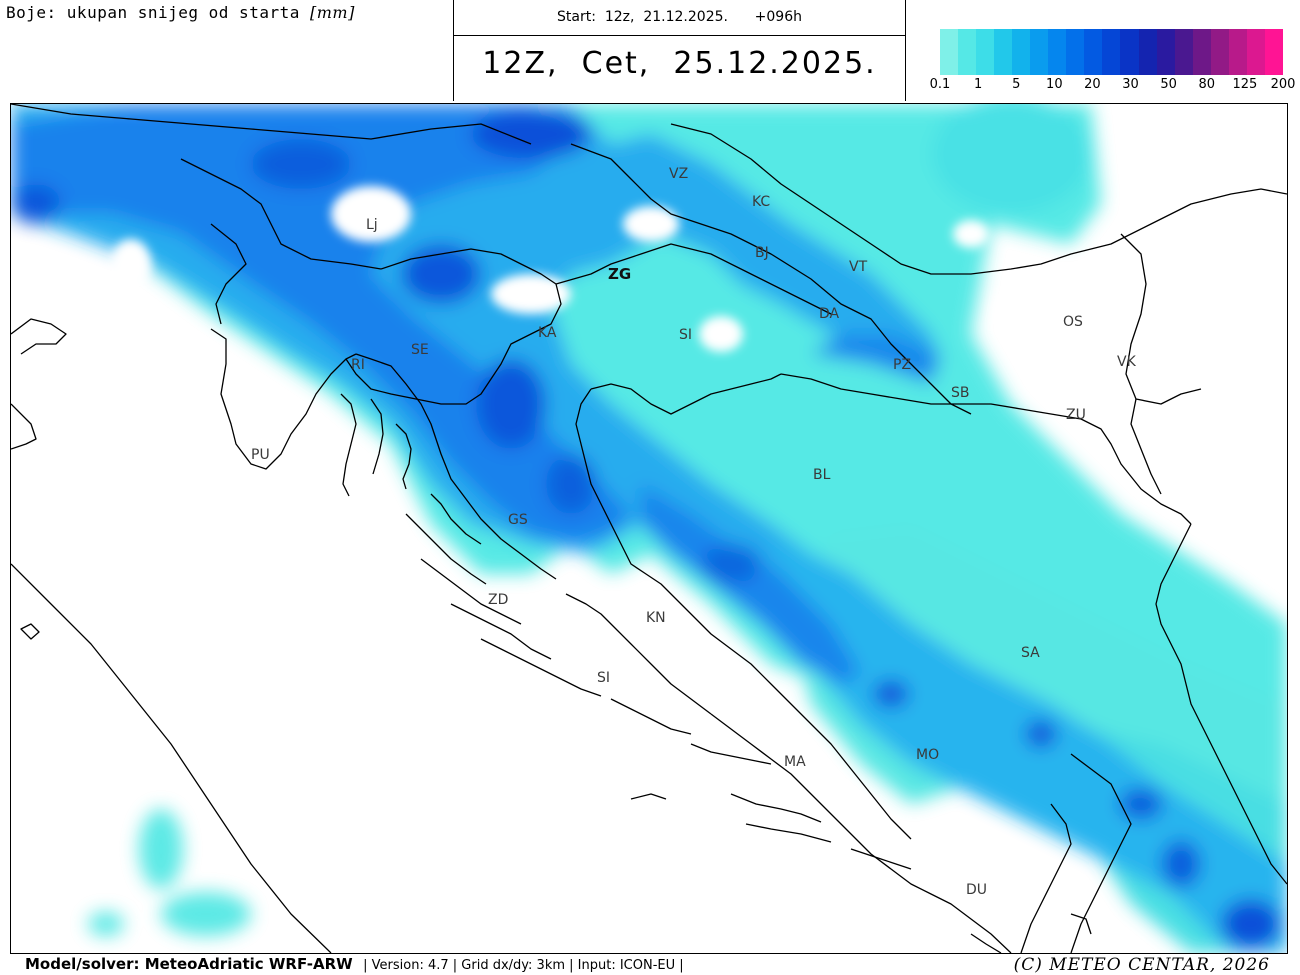  What do you see at coordinates (1092, 84) in the screenshot?
I see `legend-tick-label: 20` at bounding box center [1092, 84].